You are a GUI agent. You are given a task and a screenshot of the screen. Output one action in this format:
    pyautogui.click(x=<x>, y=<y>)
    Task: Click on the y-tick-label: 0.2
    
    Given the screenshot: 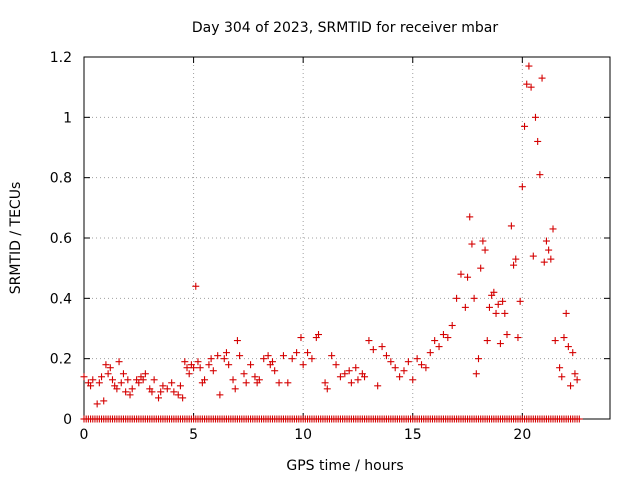 What is the action you would take?
    pyautogui.click(x=61, y=360)
    